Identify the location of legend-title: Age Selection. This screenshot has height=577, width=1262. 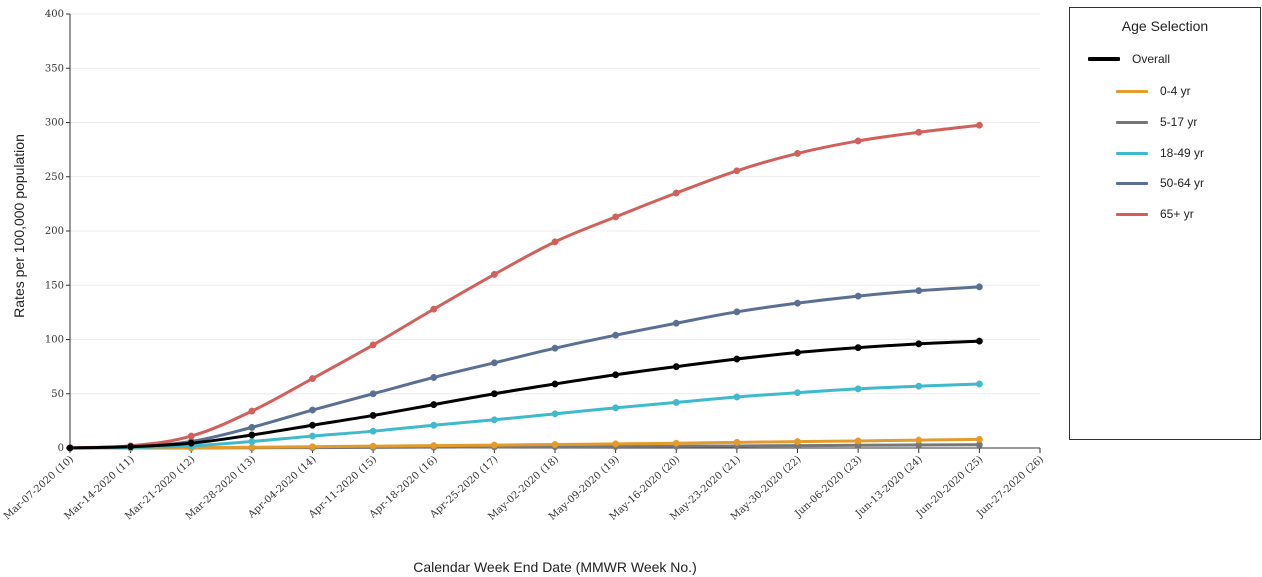
(1165, 26).